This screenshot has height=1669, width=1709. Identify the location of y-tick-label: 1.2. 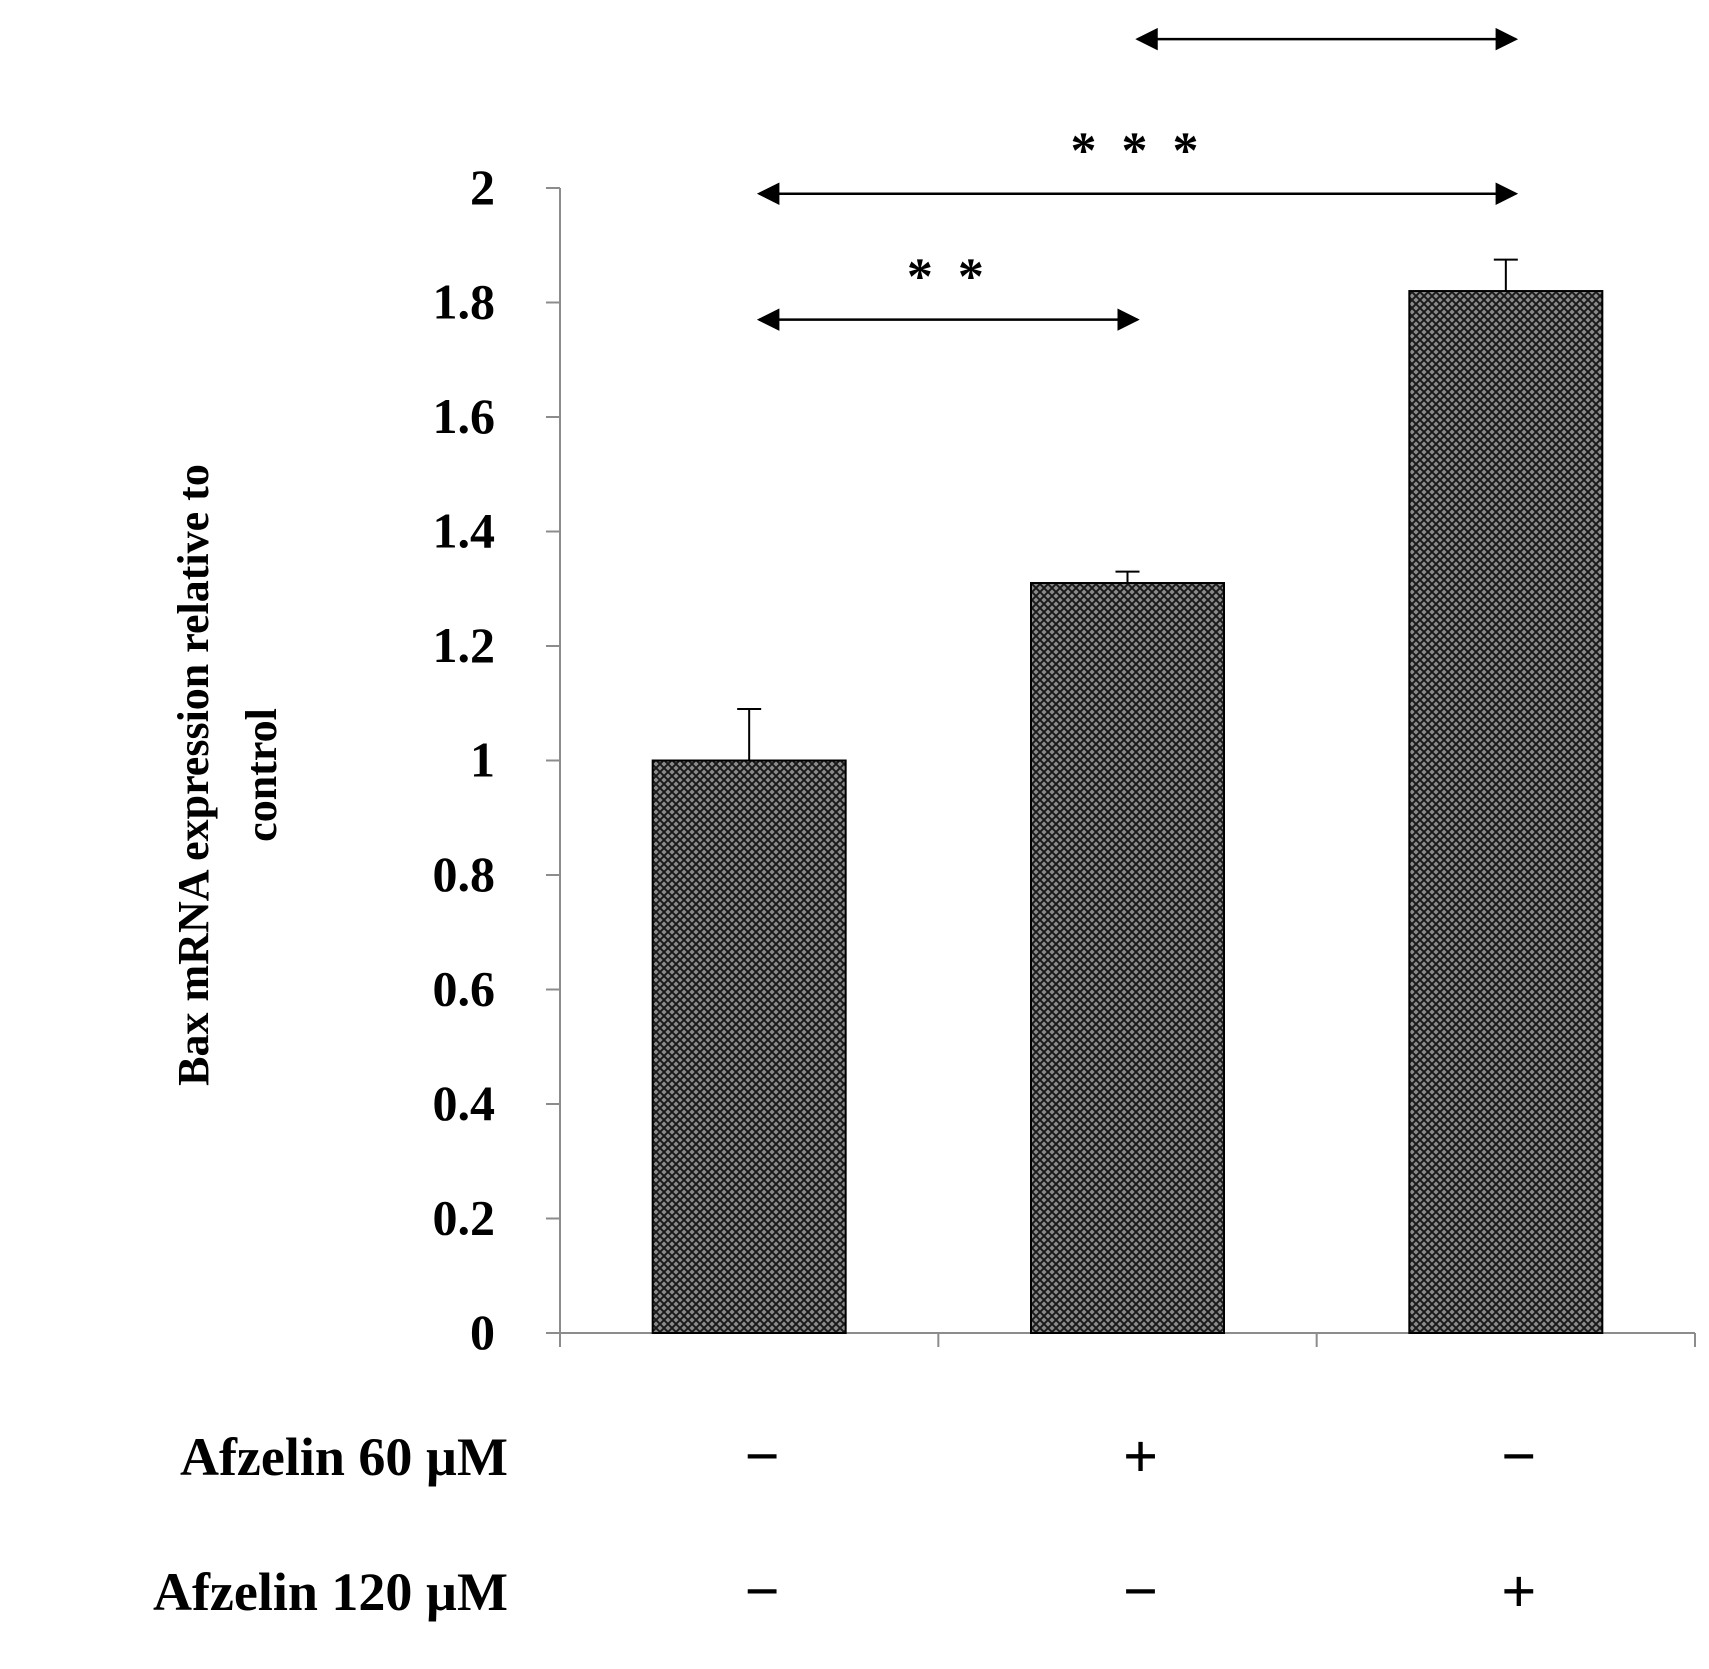
(464, 645).